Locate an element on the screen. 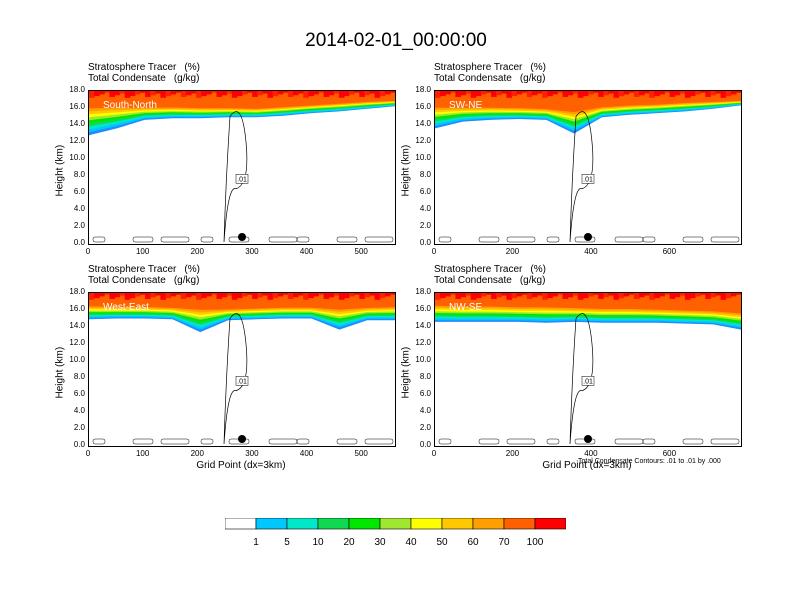 This screenshot has height=612, width=792. panel-label: South-North is located at coordinates (130, 105).